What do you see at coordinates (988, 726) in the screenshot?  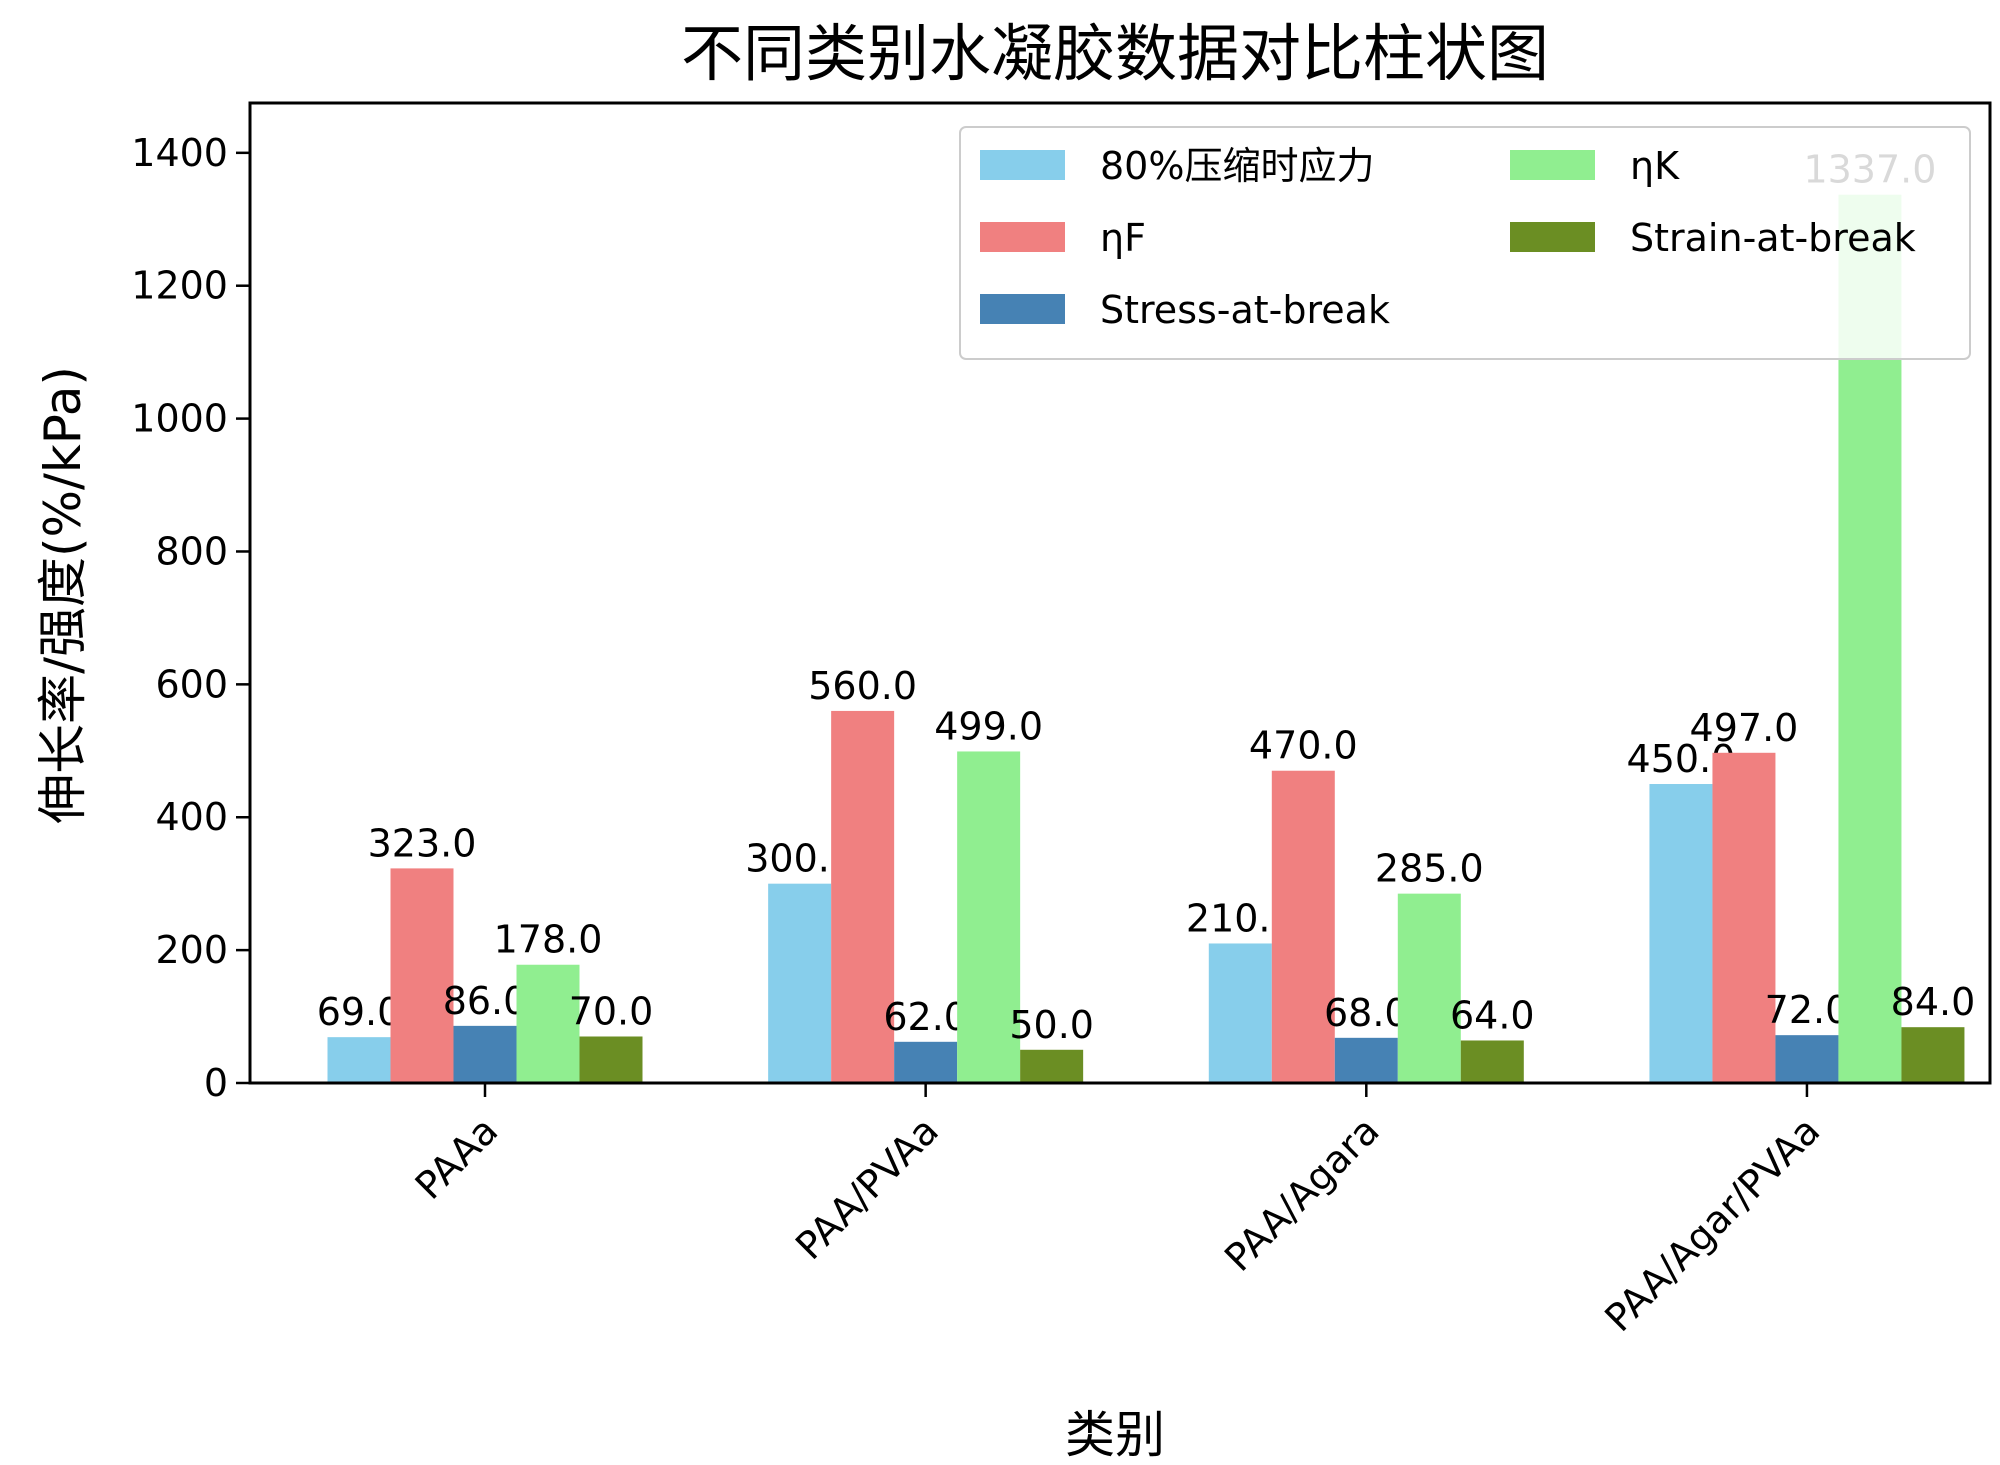 I see `bar-data-label: 499.0` at bounding box center [988, 726].